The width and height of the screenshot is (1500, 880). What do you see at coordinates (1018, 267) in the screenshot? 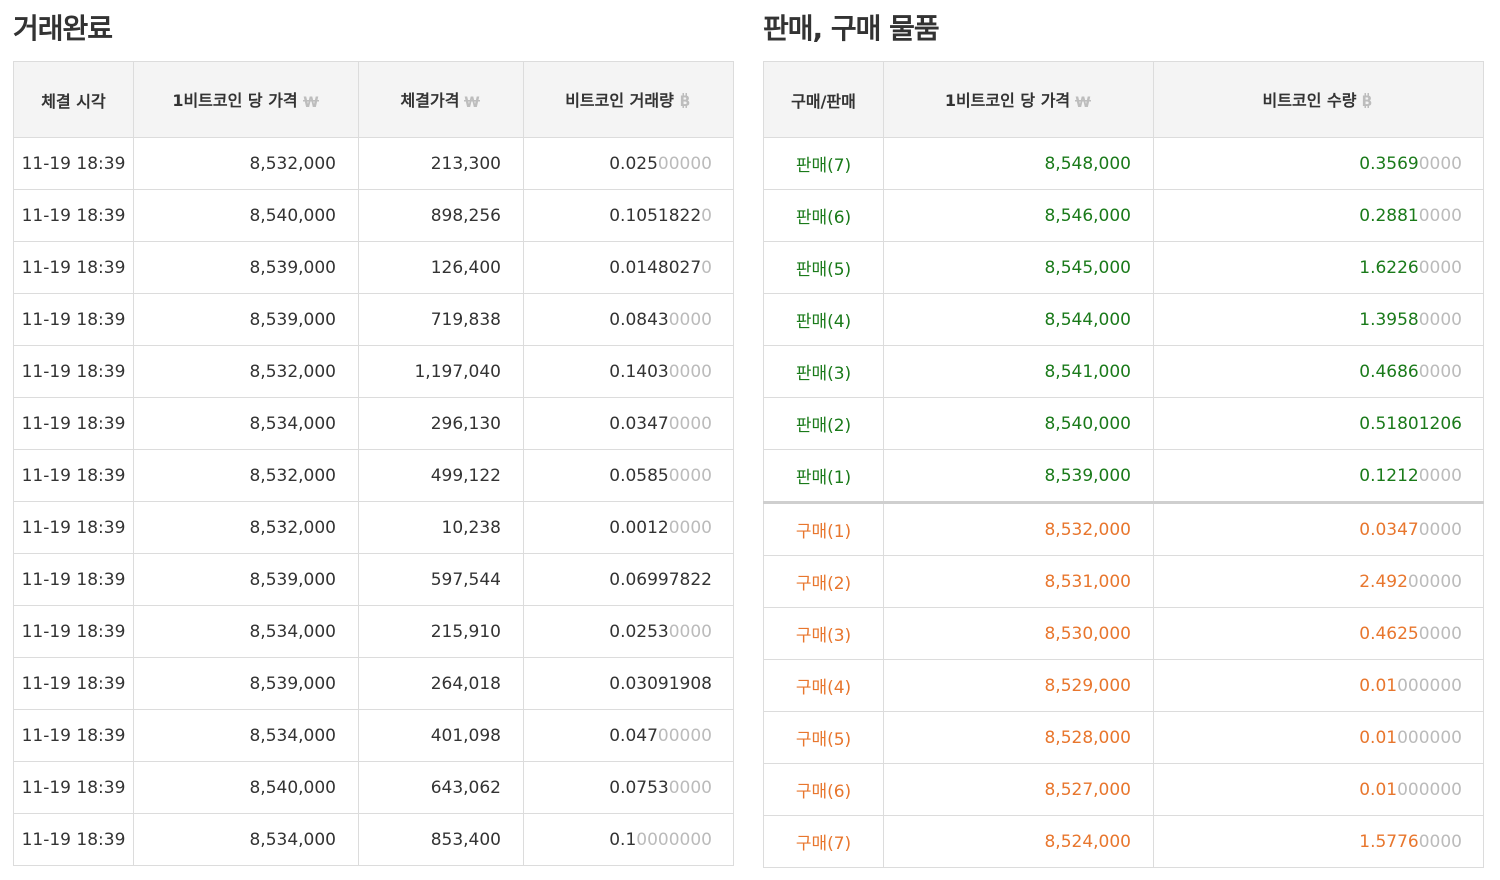
I see `order-unit-price: 8,545,000` at bounding box center [1018, 267].